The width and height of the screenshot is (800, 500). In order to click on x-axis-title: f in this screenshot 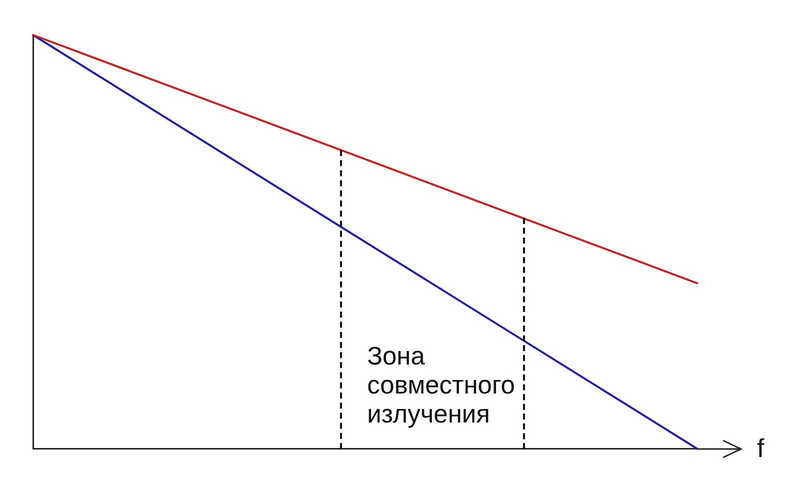, I will do `click(761, 447)`.